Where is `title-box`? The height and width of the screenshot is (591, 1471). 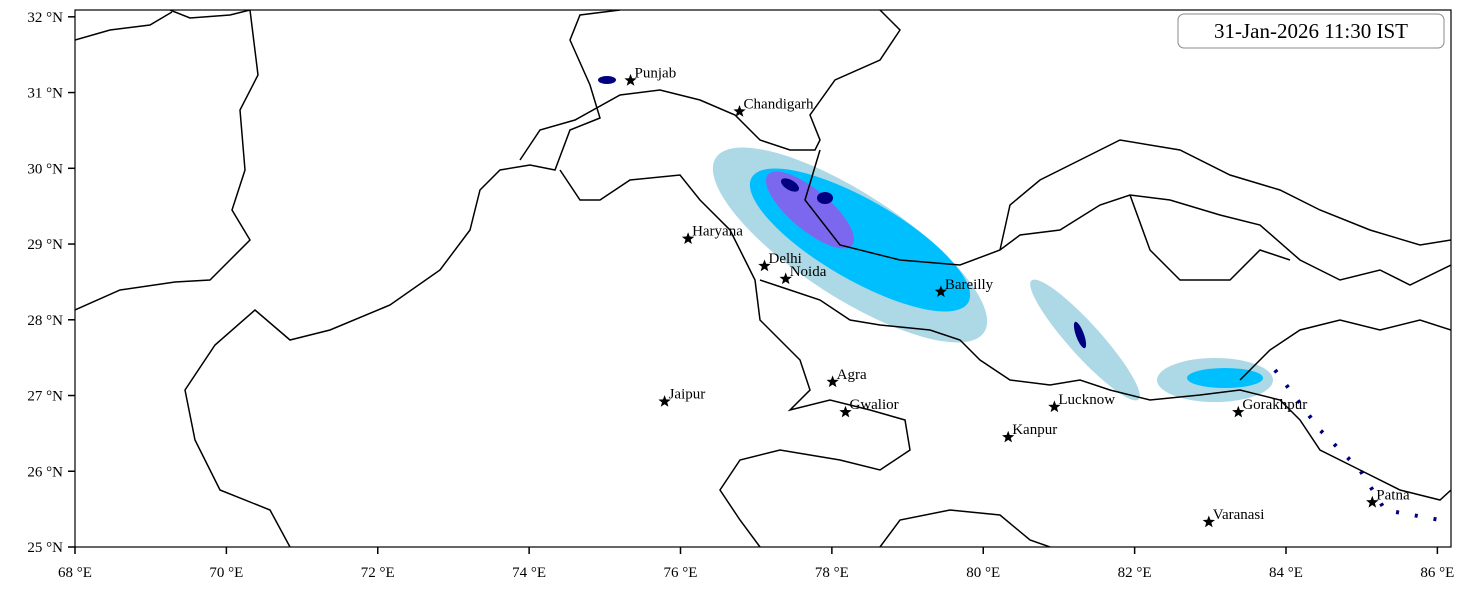
title-box is located at coordinates (1311, 31).